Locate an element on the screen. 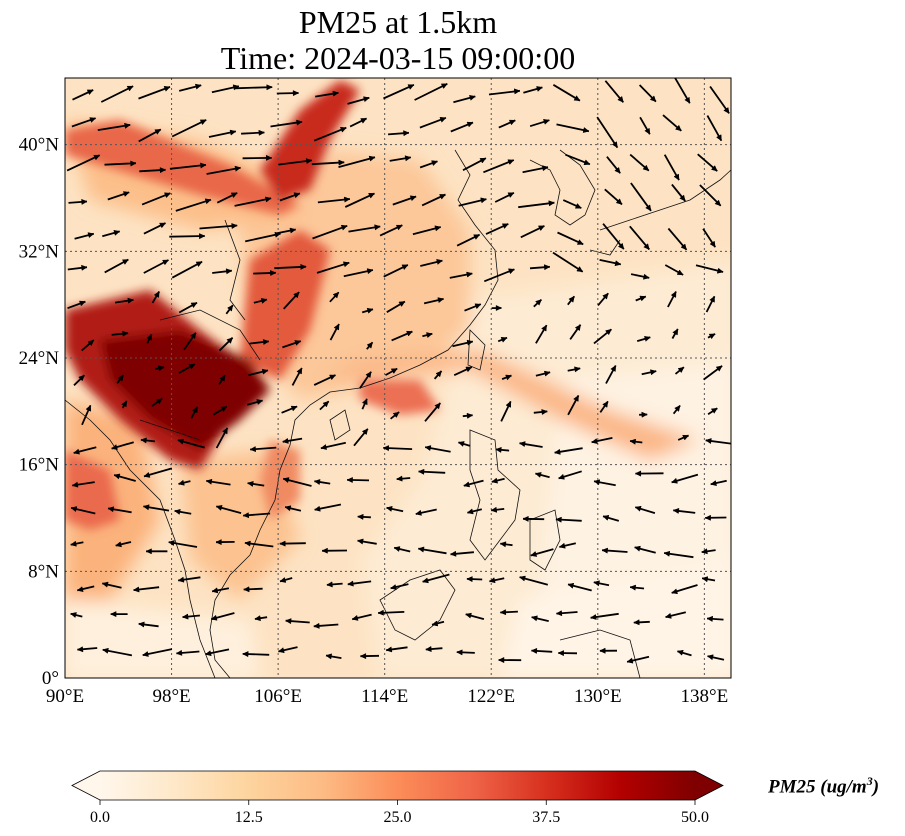 The image size is (905, 836). lat-tick-label: 32°N is located at coordinates (39, 251).